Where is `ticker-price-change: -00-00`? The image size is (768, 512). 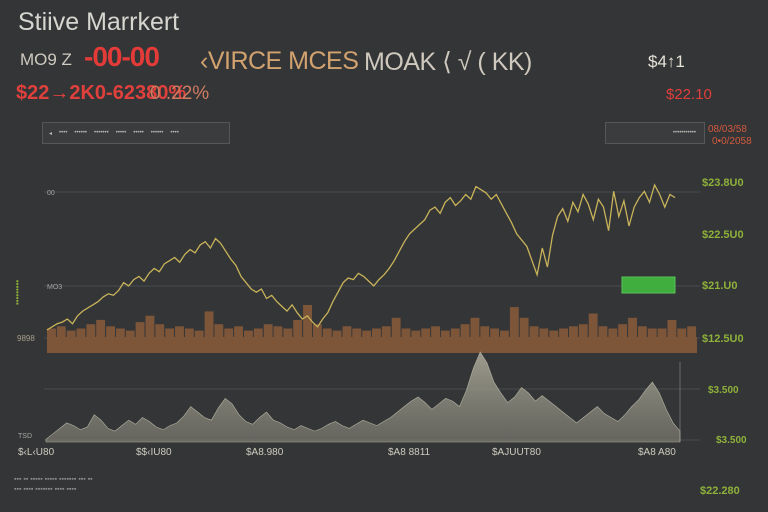
ticker-price-change: -00-00 is located at coordinates (122, 56).